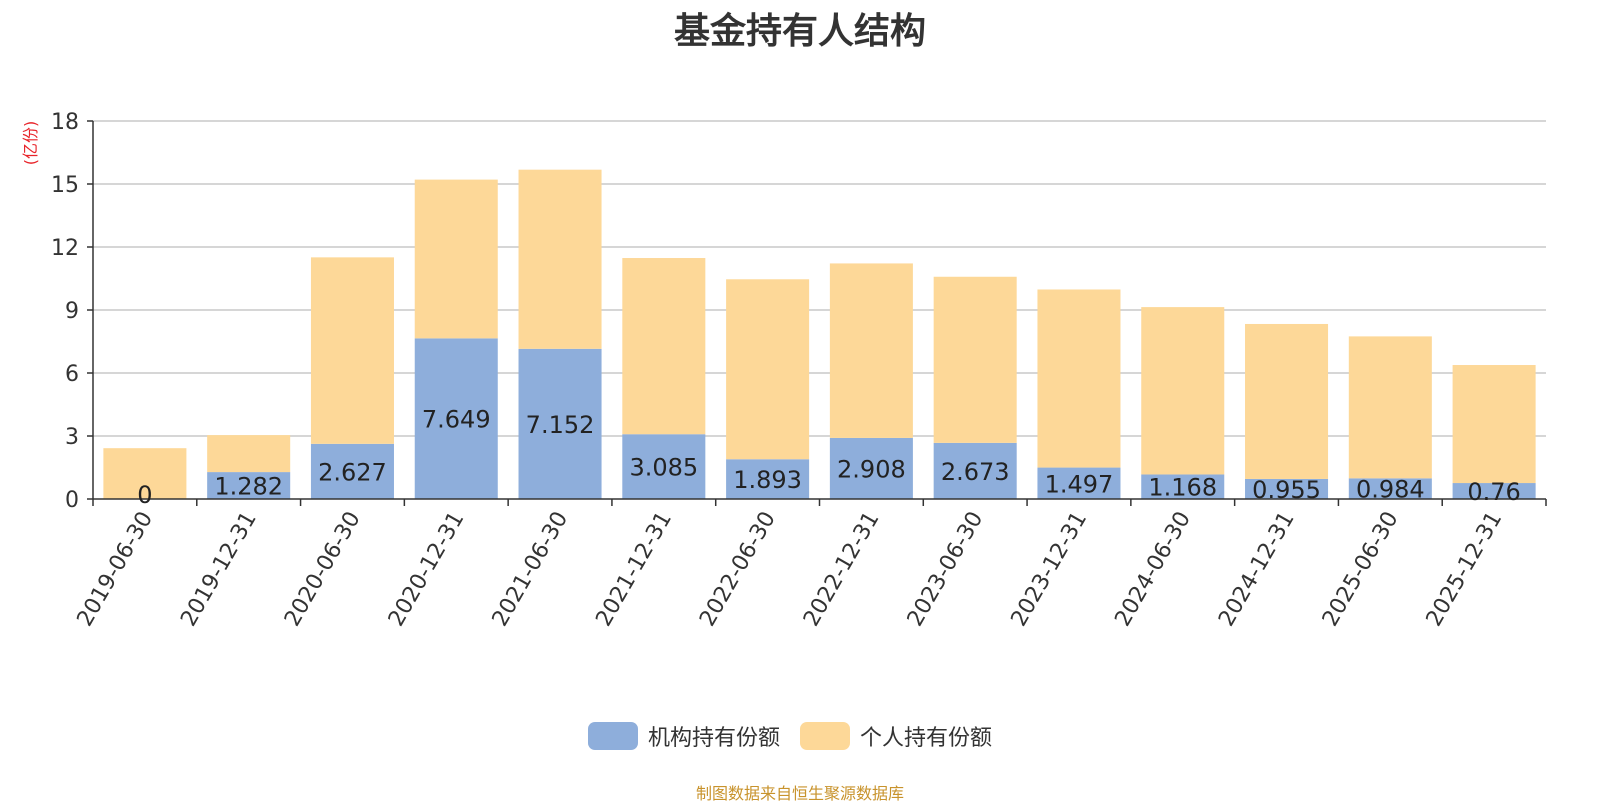 The image size is (1600, 804). I want to click on y-tick-label: 18, so click(65, 122).